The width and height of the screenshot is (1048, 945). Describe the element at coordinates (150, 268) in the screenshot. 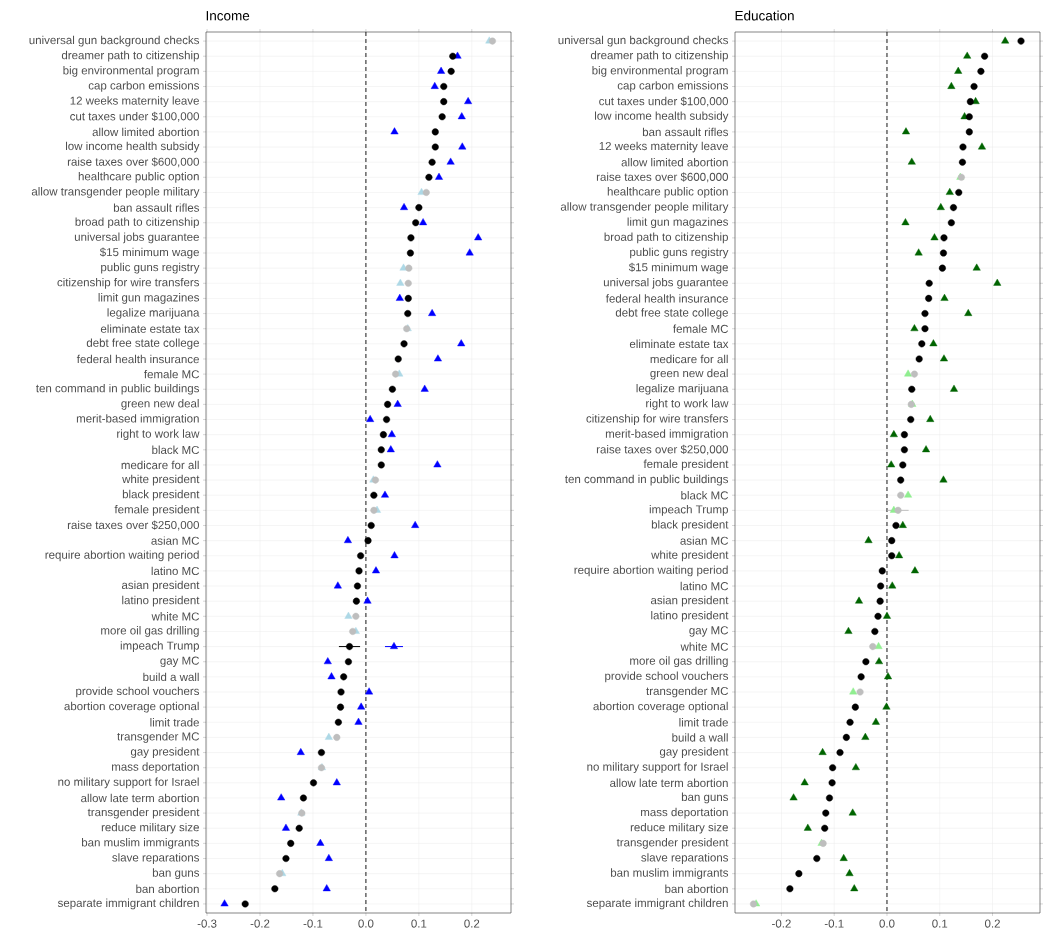

I see `y-tick-label: public guns registry` at that location.